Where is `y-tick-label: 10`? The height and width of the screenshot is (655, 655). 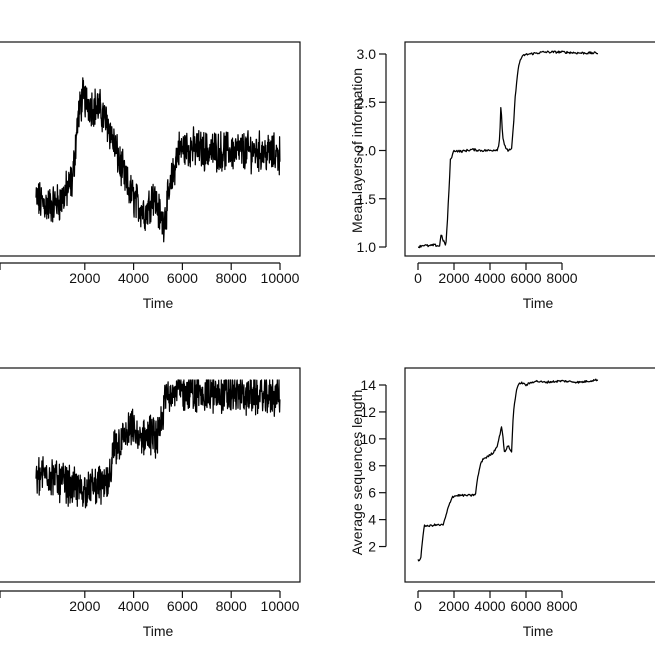 y-tick-label: 10 is located at coordinates (368, 439).